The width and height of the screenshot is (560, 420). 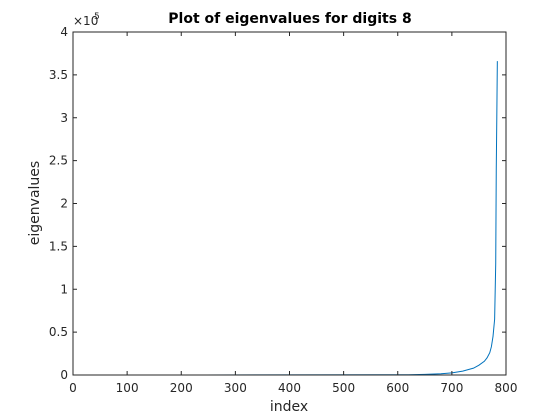 I want to click on y-tick-label: 0, so click(x=64, y=375).